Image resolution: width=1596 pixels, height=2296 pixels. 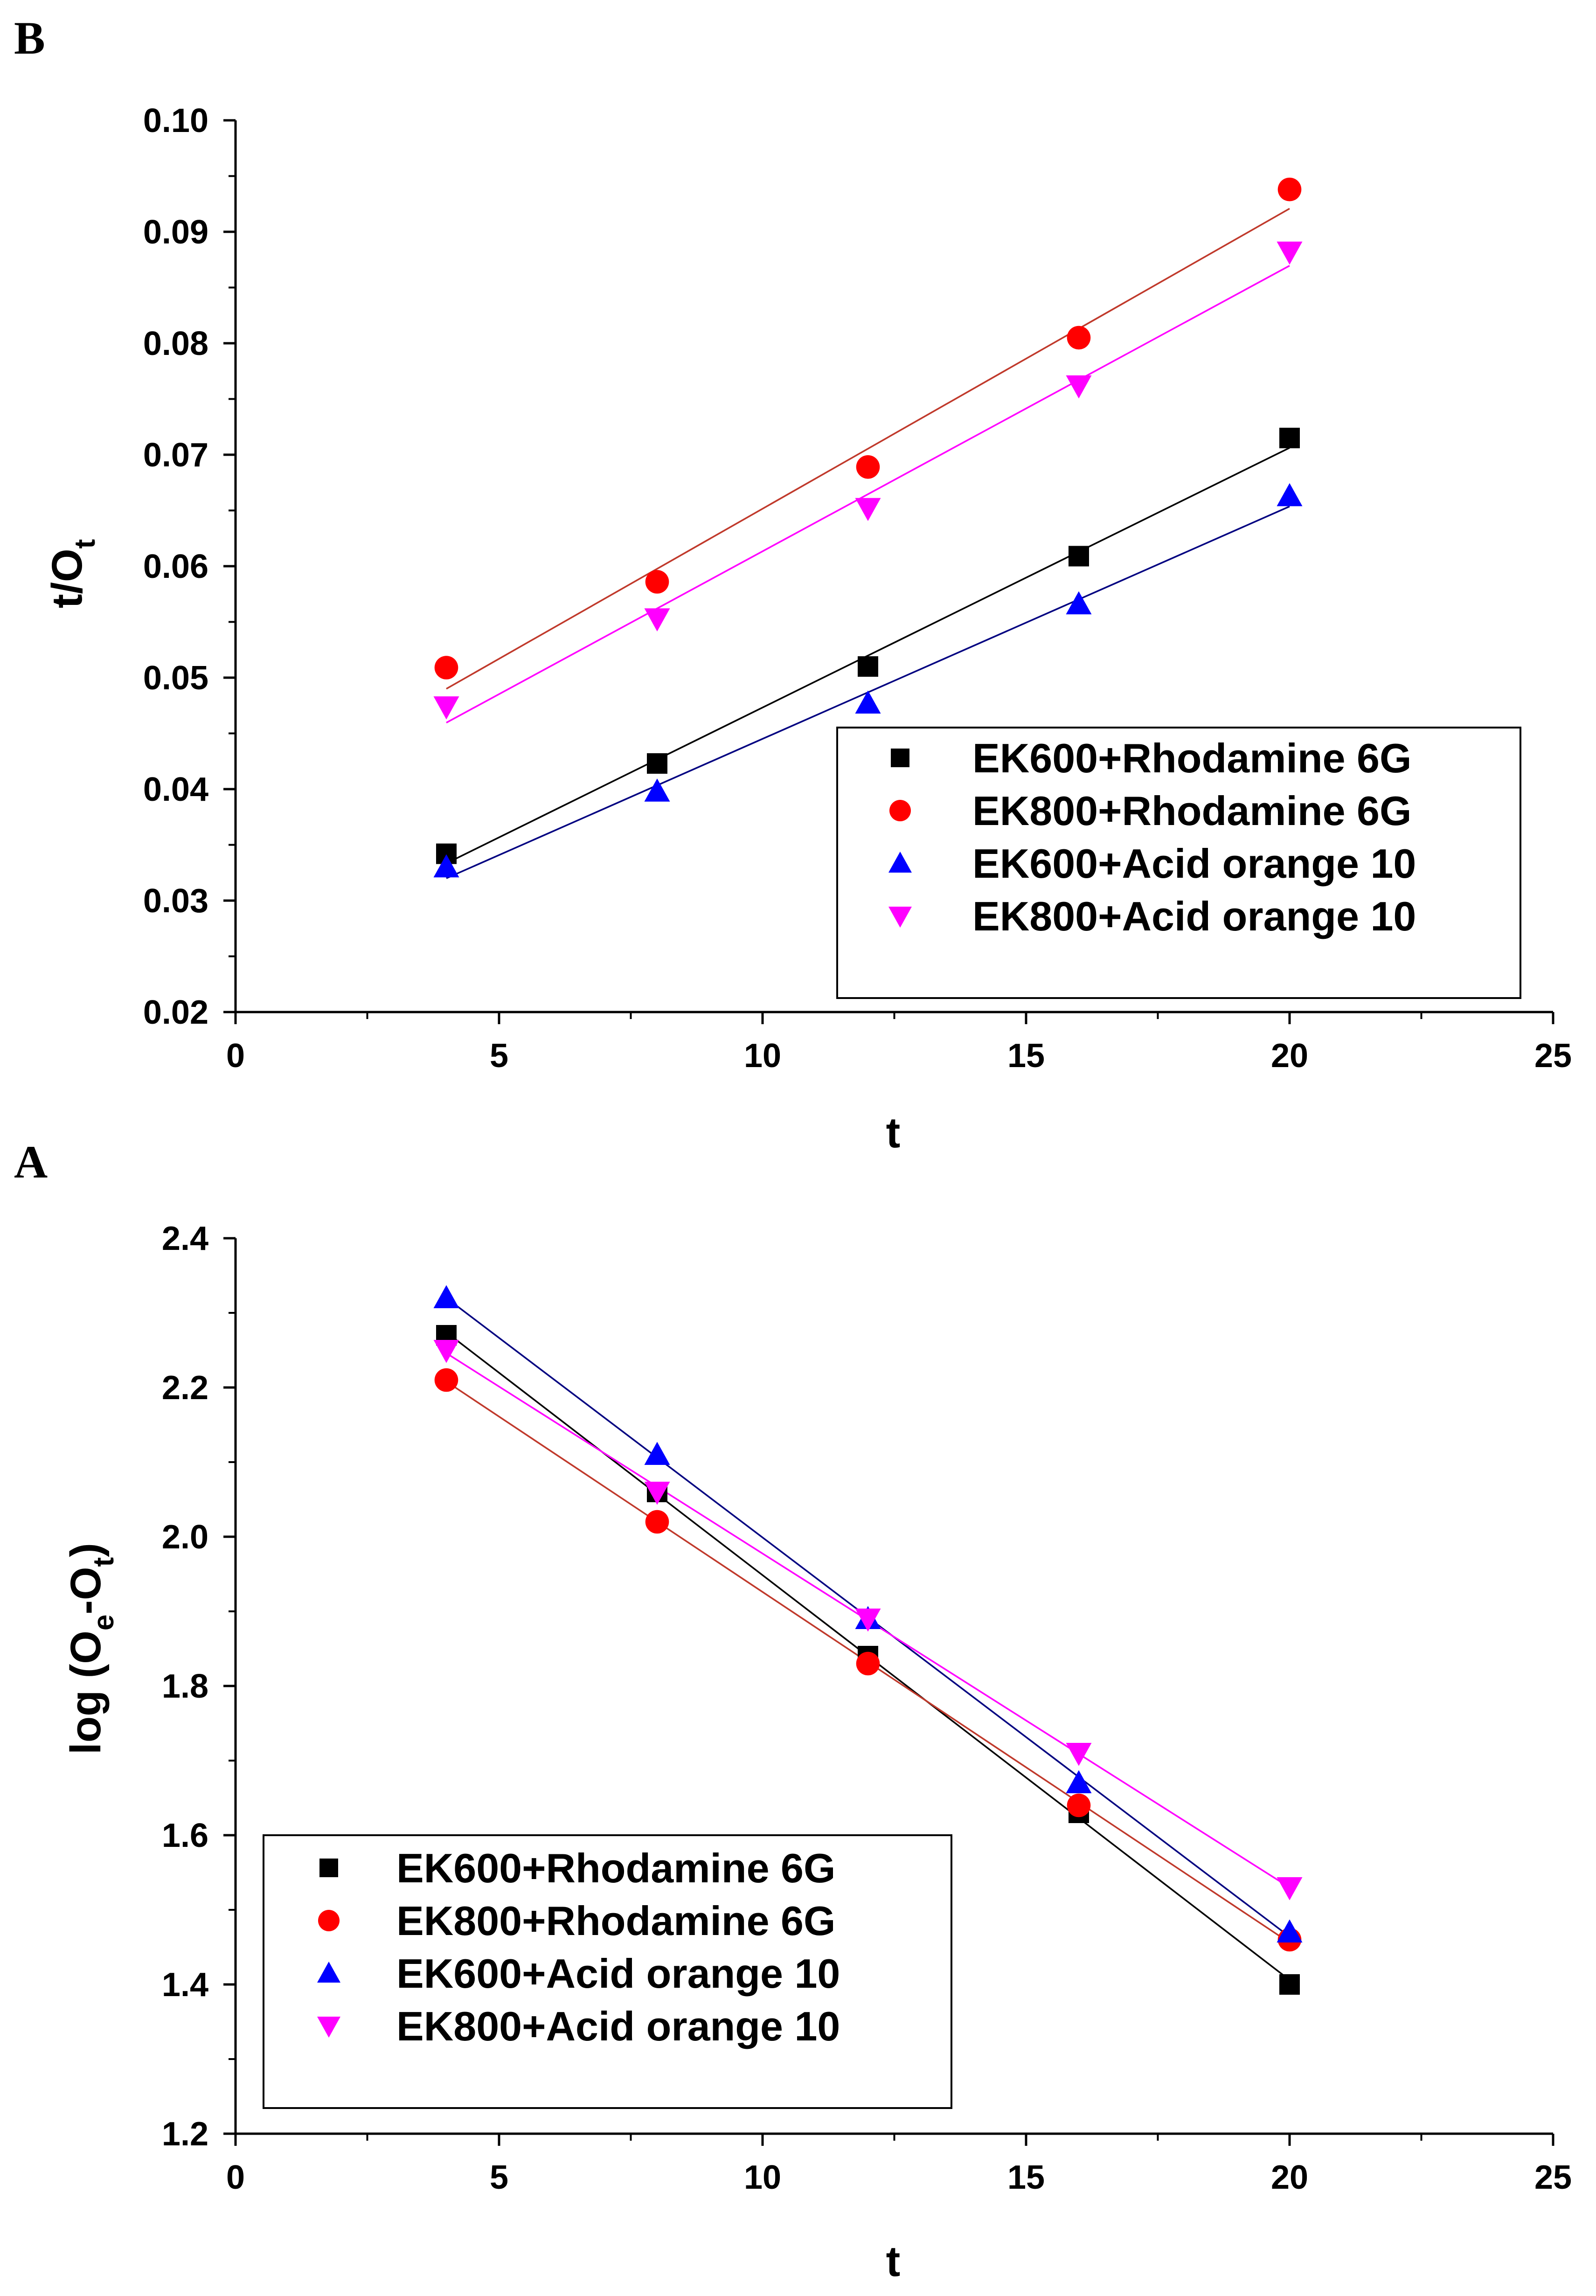 What do you see at coordinates (175, 566) in the screenshot?
I see `panel-b-y-tick-label: 0.06` at bounding box center [175, 566].